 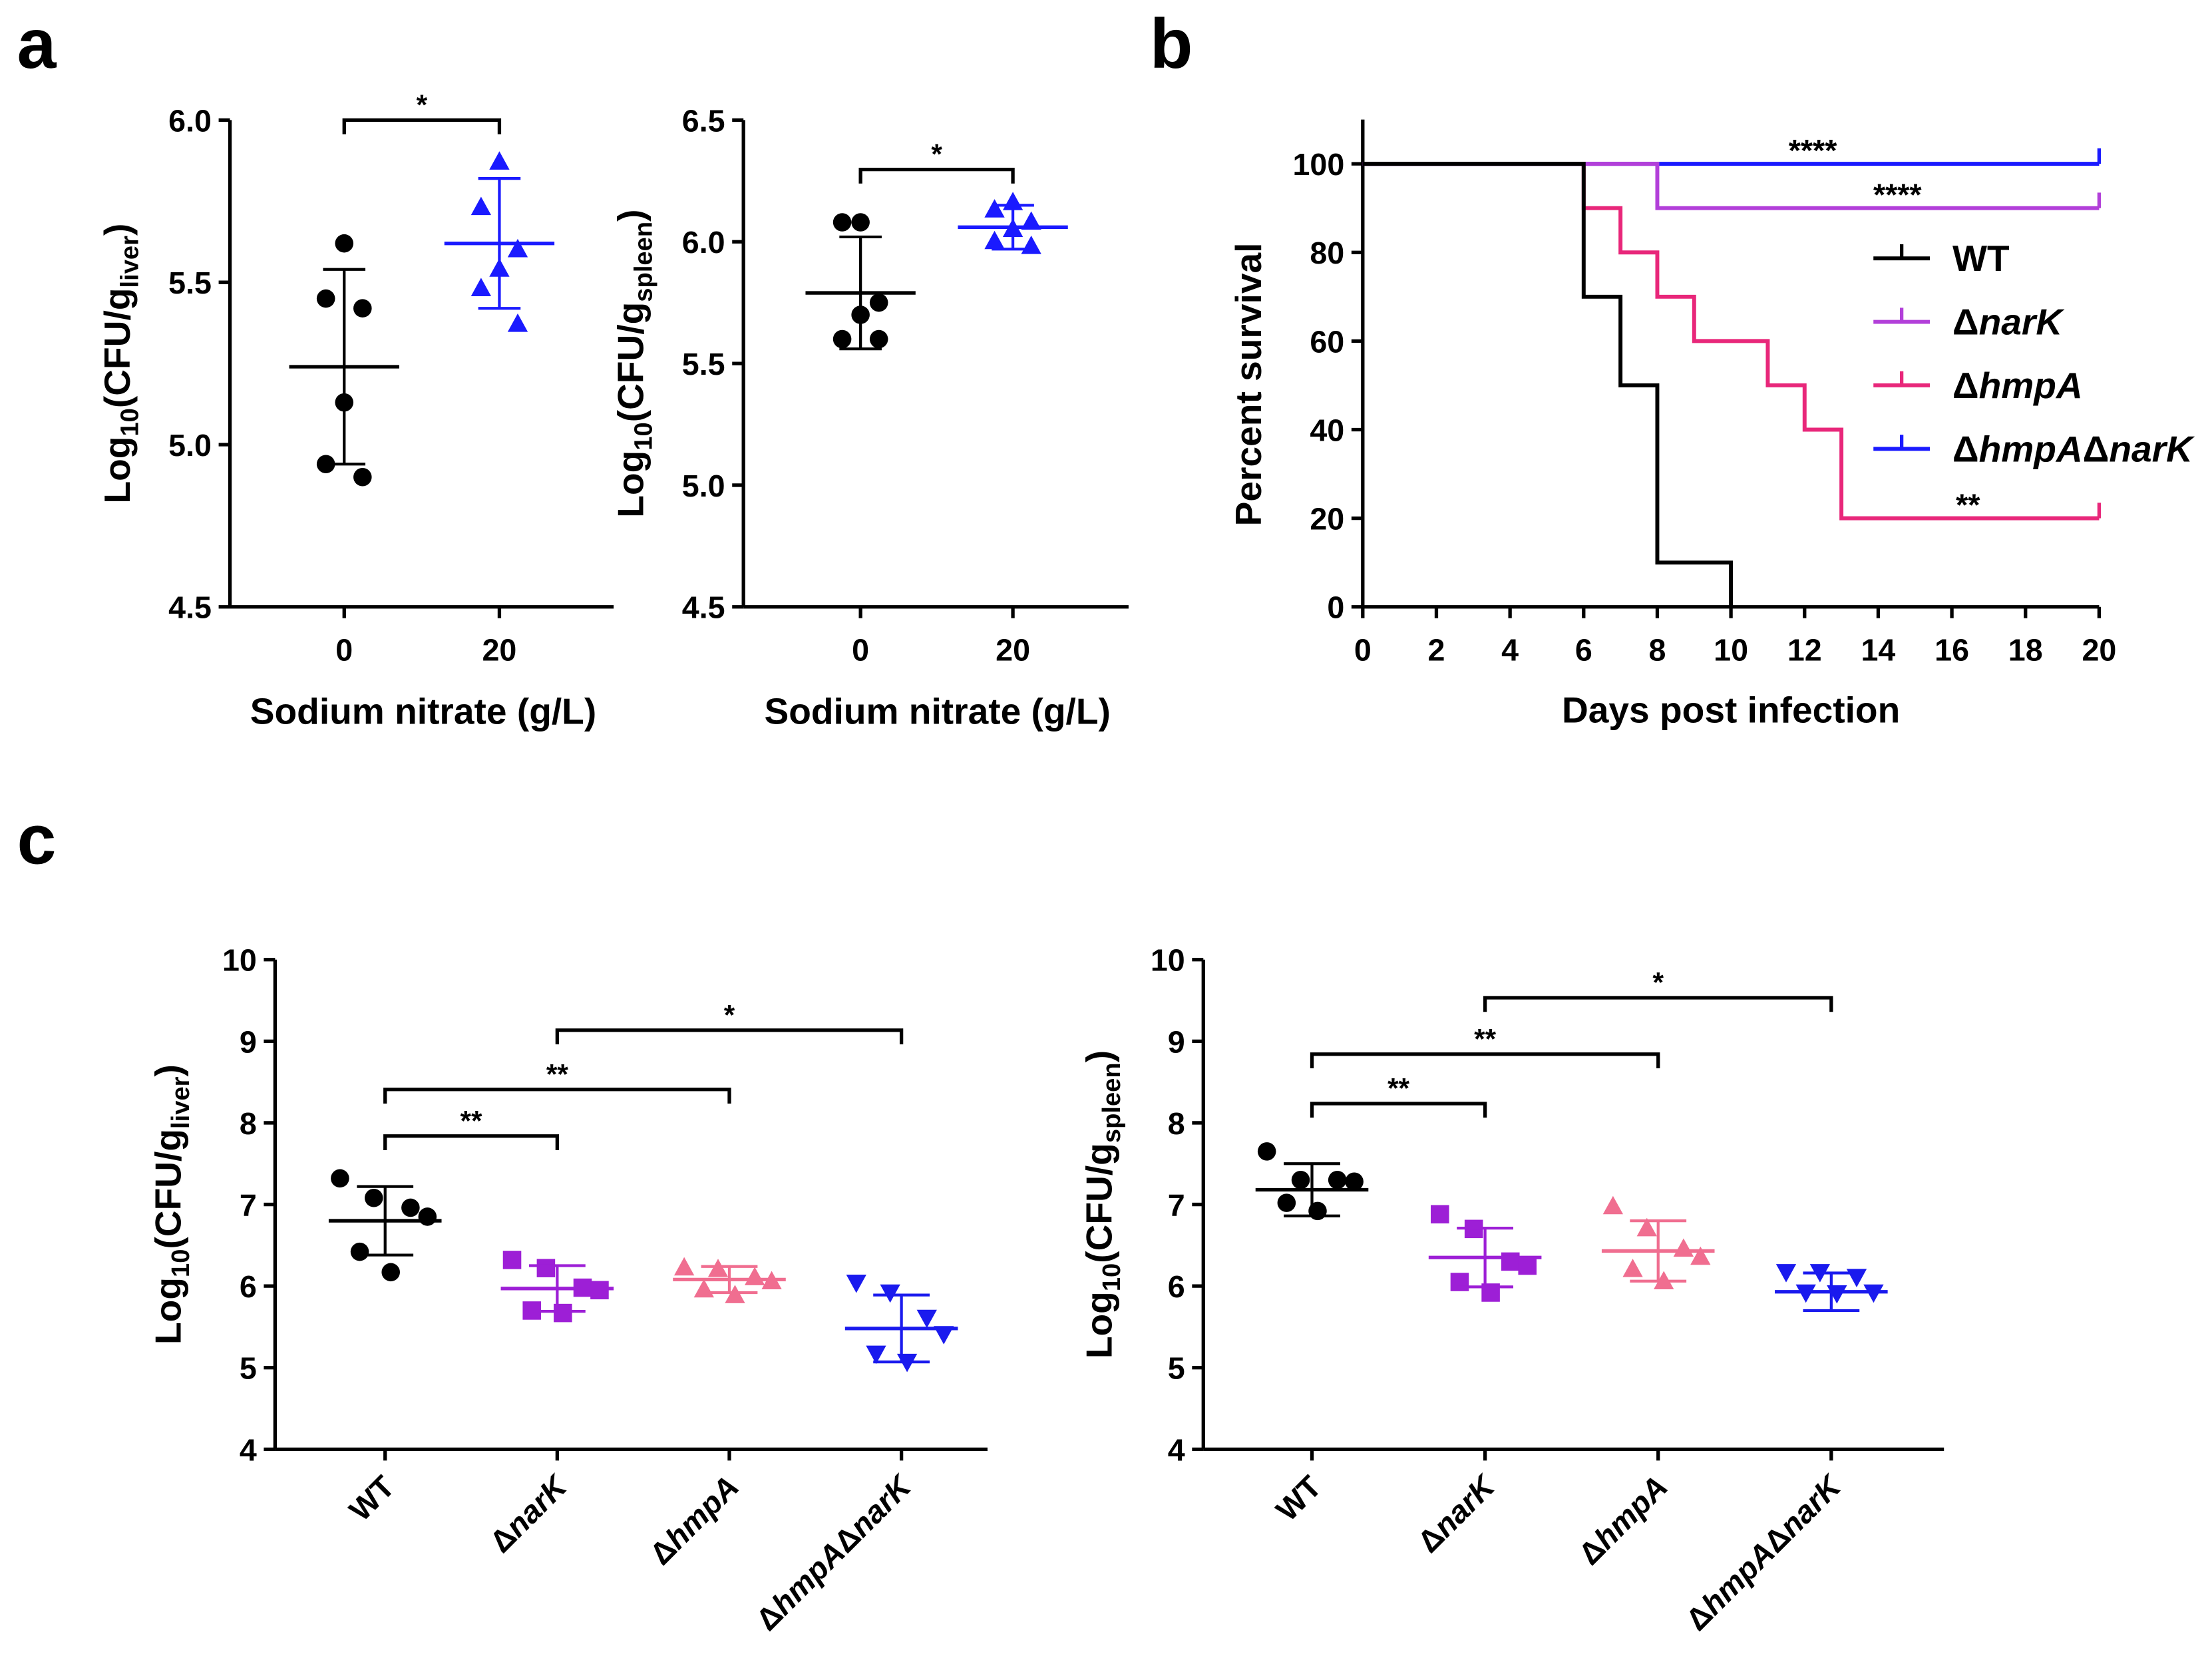 I want to click on y-tick-label: 5.5, so click(x=703, y=364).